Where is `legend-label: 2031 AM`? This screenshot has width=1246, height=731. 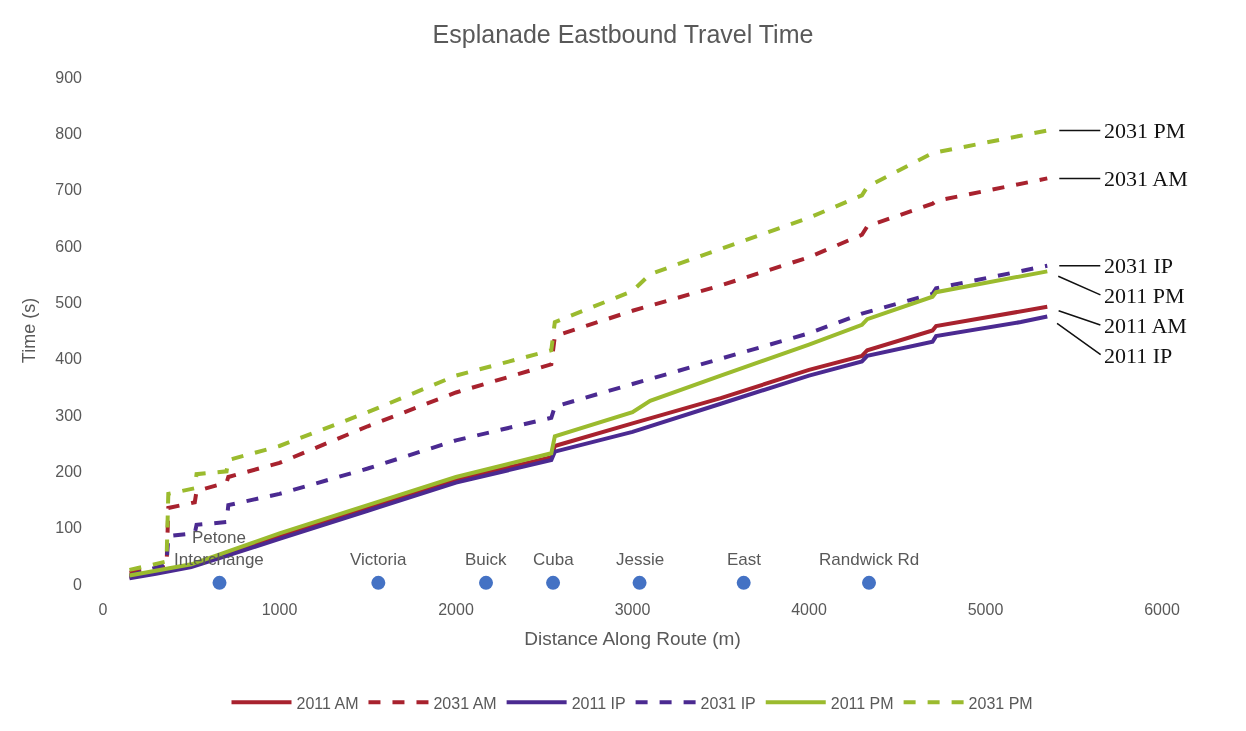
legend-label: 2031 AM is located at coordinates (465, 703).